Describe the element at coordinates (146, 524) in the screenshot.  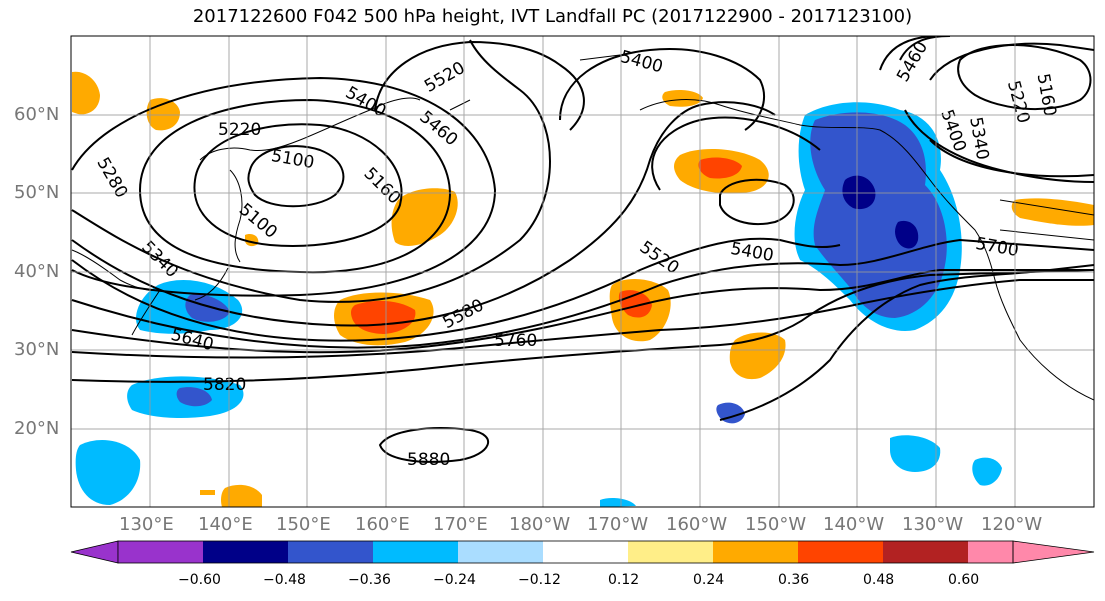
I see `lon-label: 130°E` at that location.